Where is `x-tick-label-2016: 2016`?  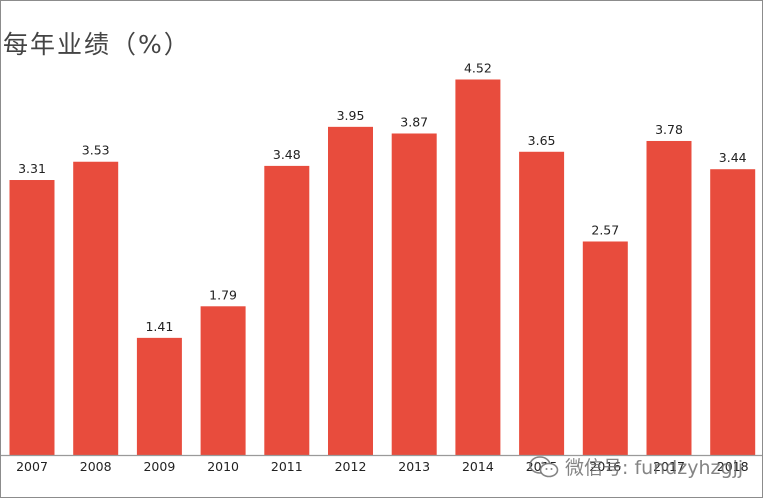
x-tick-label-2016: 2016 is located at coordinates (605, 466).